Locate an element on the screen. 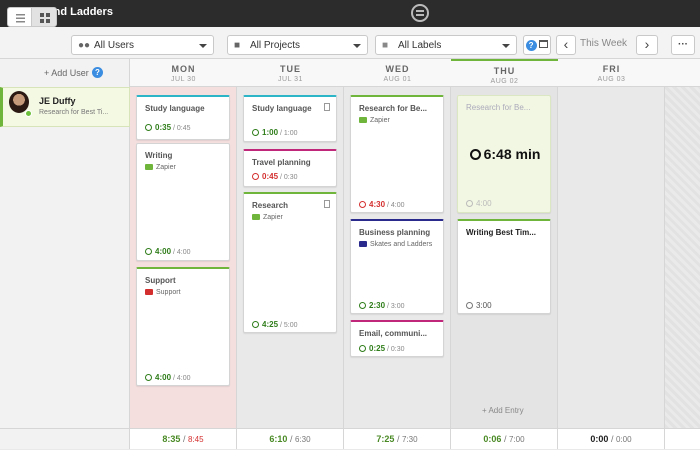  day-planned: 0:00 is located at coordinates (623, 439).